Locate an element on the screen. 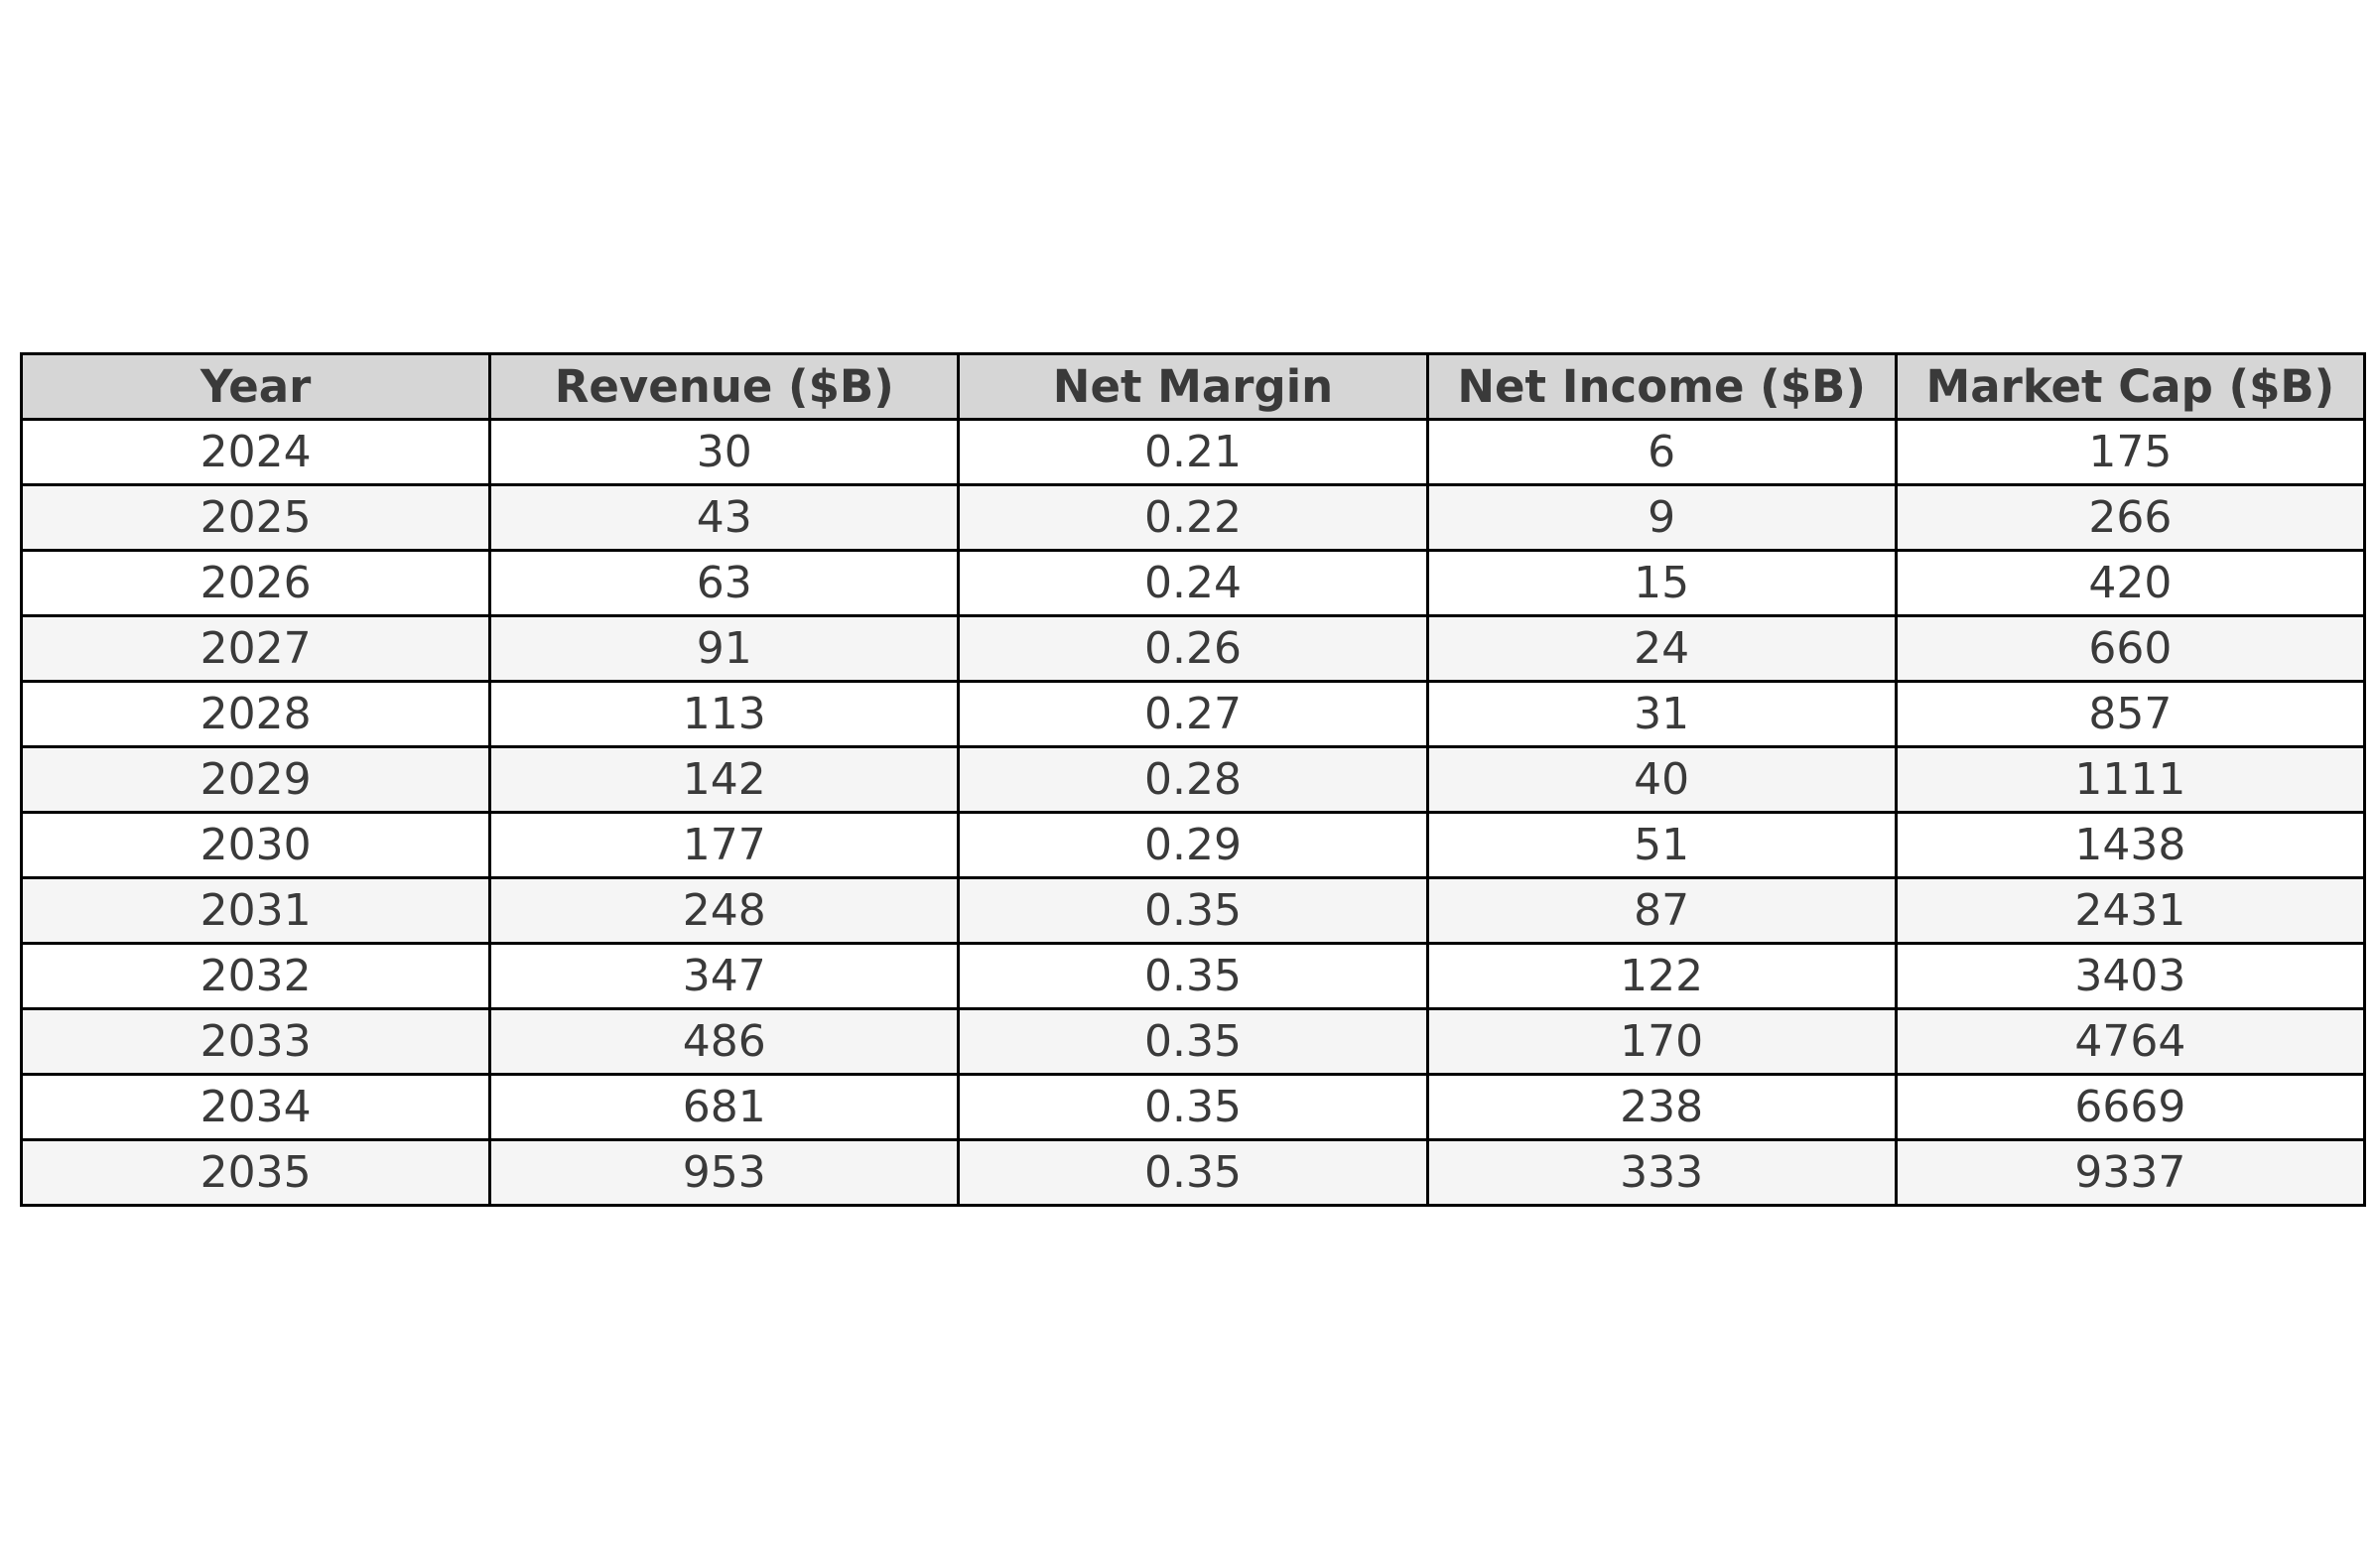  table-cell: 0.27 is located at coordinates (1193, 714).